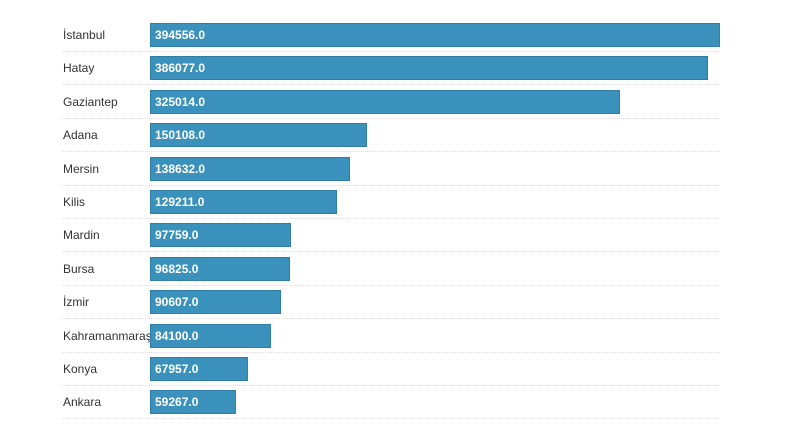 The image size is (788, 442). What do you see at coordinates (180, 168) in the screenshot?
I see `data-label: 138632.0` at bounding box center [180, 168].